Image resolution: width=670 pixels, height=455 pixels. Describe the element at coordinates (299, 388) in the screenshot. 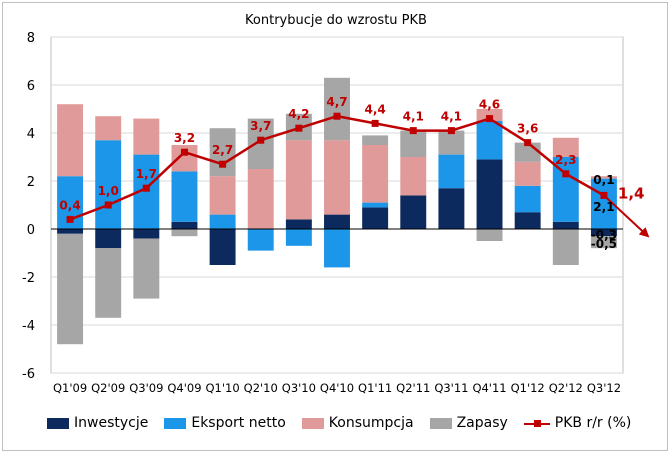

I see `x-tick-label: Q3'10` at that location.